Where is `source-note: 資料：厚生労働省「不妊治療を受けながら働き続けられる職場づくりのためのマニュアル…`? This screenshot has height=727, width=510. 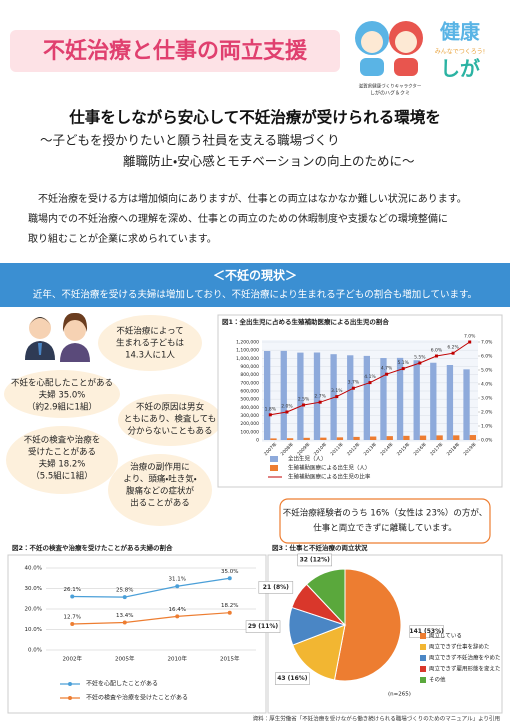 source-note: 資料：厚生労働省「不妊治療を受けながら働き続けられる職場づくりのためのマニュアル… is located at coordinates (376, 719).